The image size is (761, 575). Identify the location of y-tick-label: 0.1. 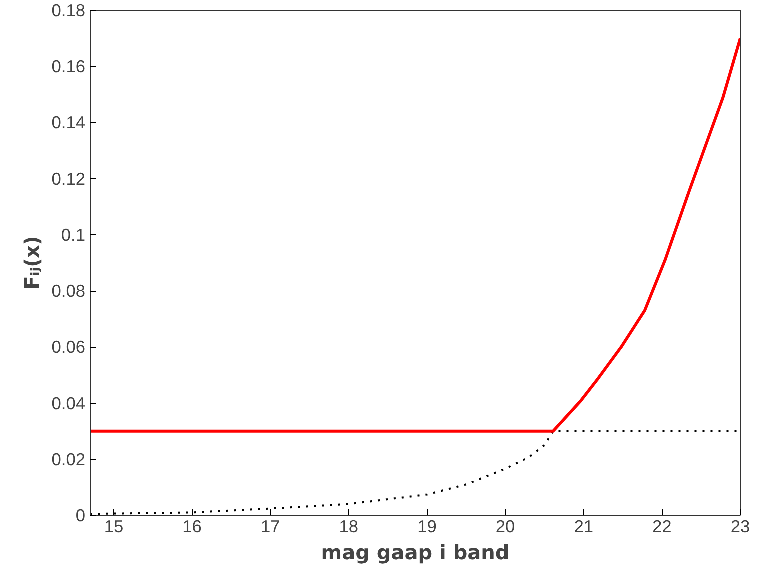
(73, 234).